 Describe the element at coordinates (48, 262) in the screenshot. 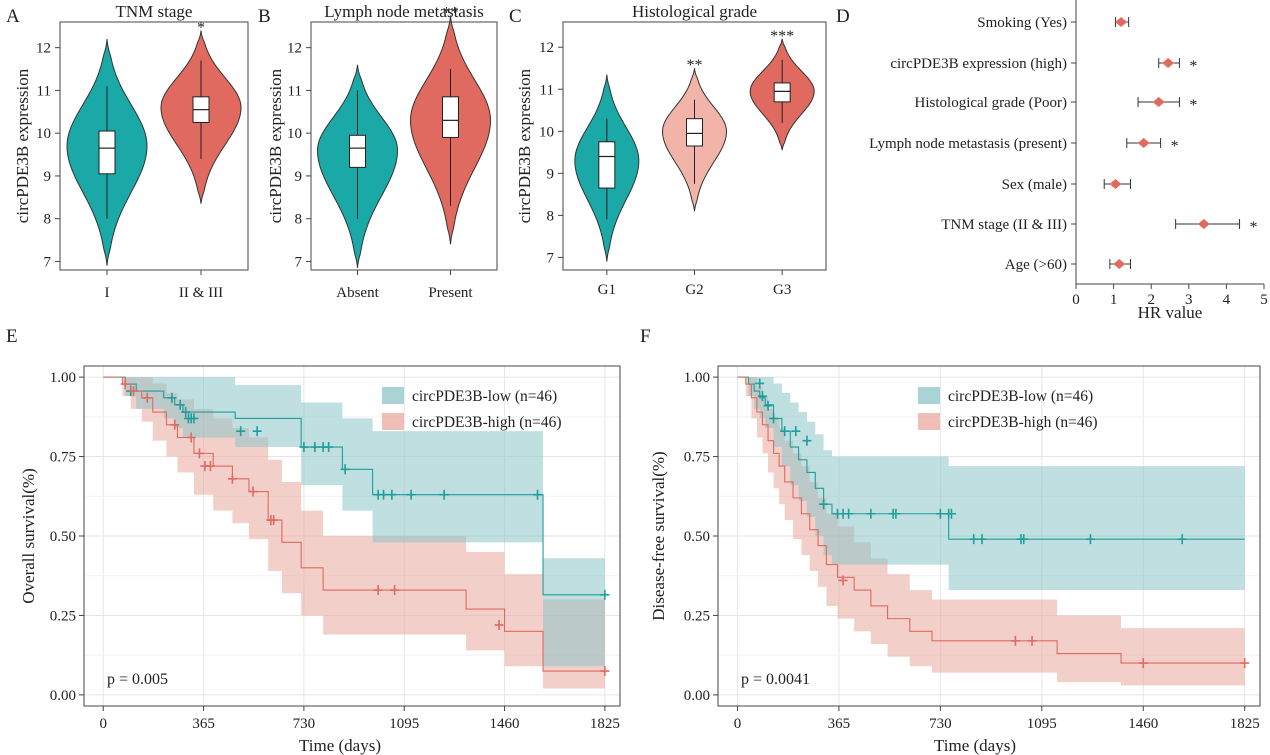

I see `y-tick-label: 7` at that location.